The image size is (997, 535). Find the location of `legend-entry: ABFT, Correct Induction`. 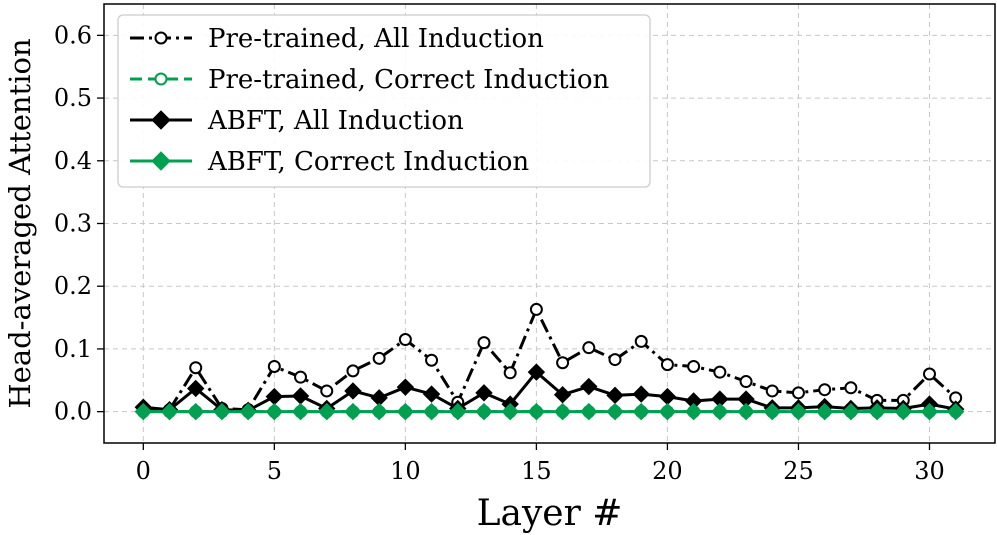

legend-entry: ABFT, Correct Induction is located at coordinates (329, 162).